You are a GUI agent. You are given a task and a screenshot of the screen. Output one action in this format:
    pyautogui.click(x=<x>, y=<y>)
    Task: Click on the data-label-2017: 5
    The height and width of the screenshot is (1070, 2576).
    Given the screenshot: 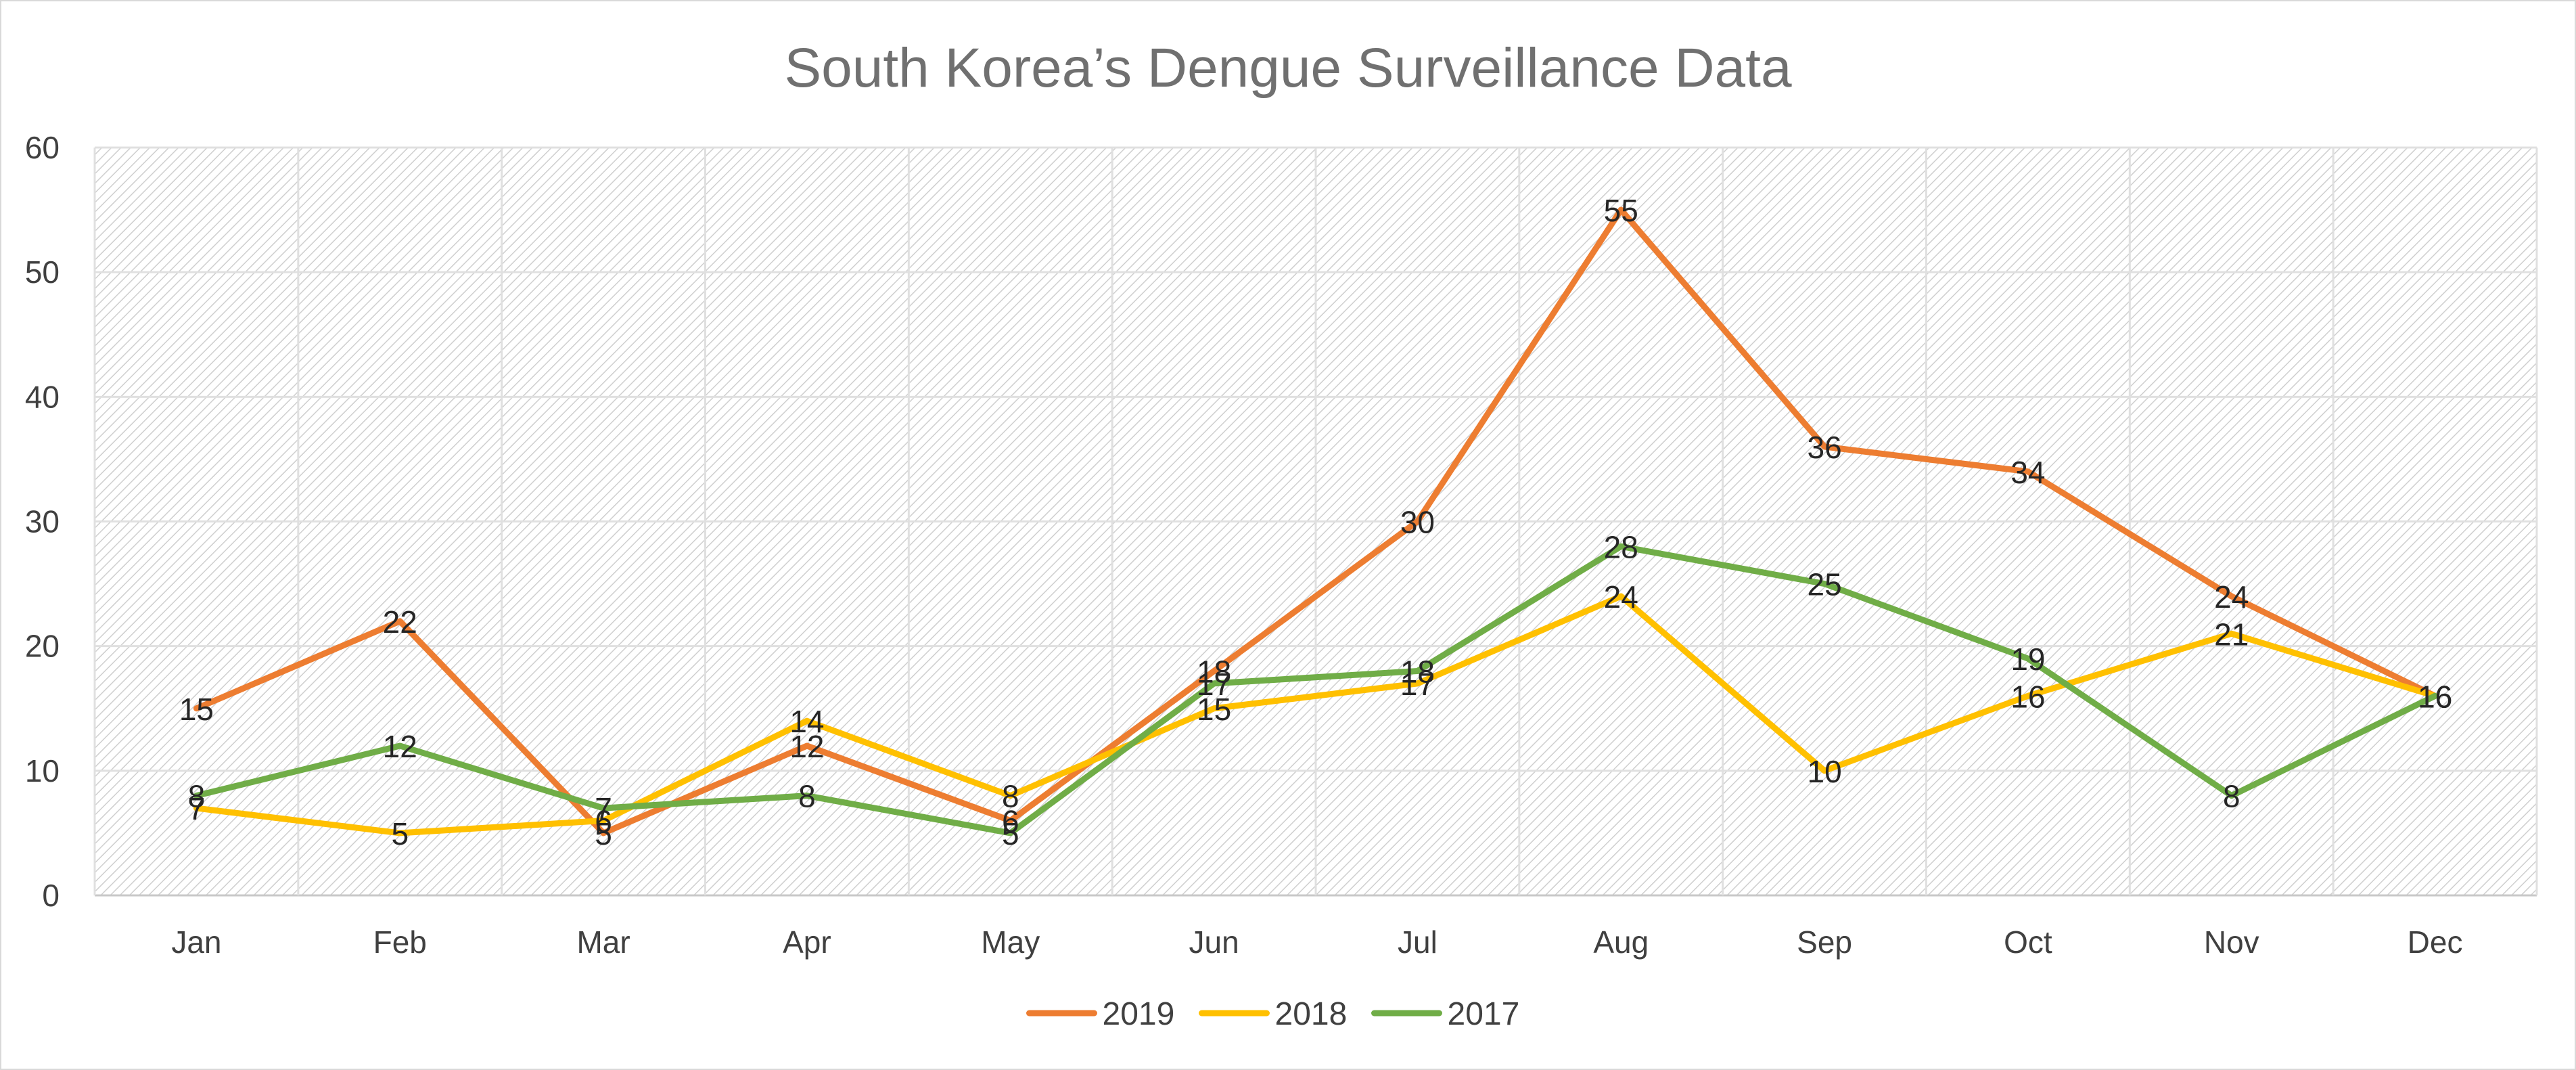 What is the action you would take?
    pyautogui.click(x=1010, y=833)
    